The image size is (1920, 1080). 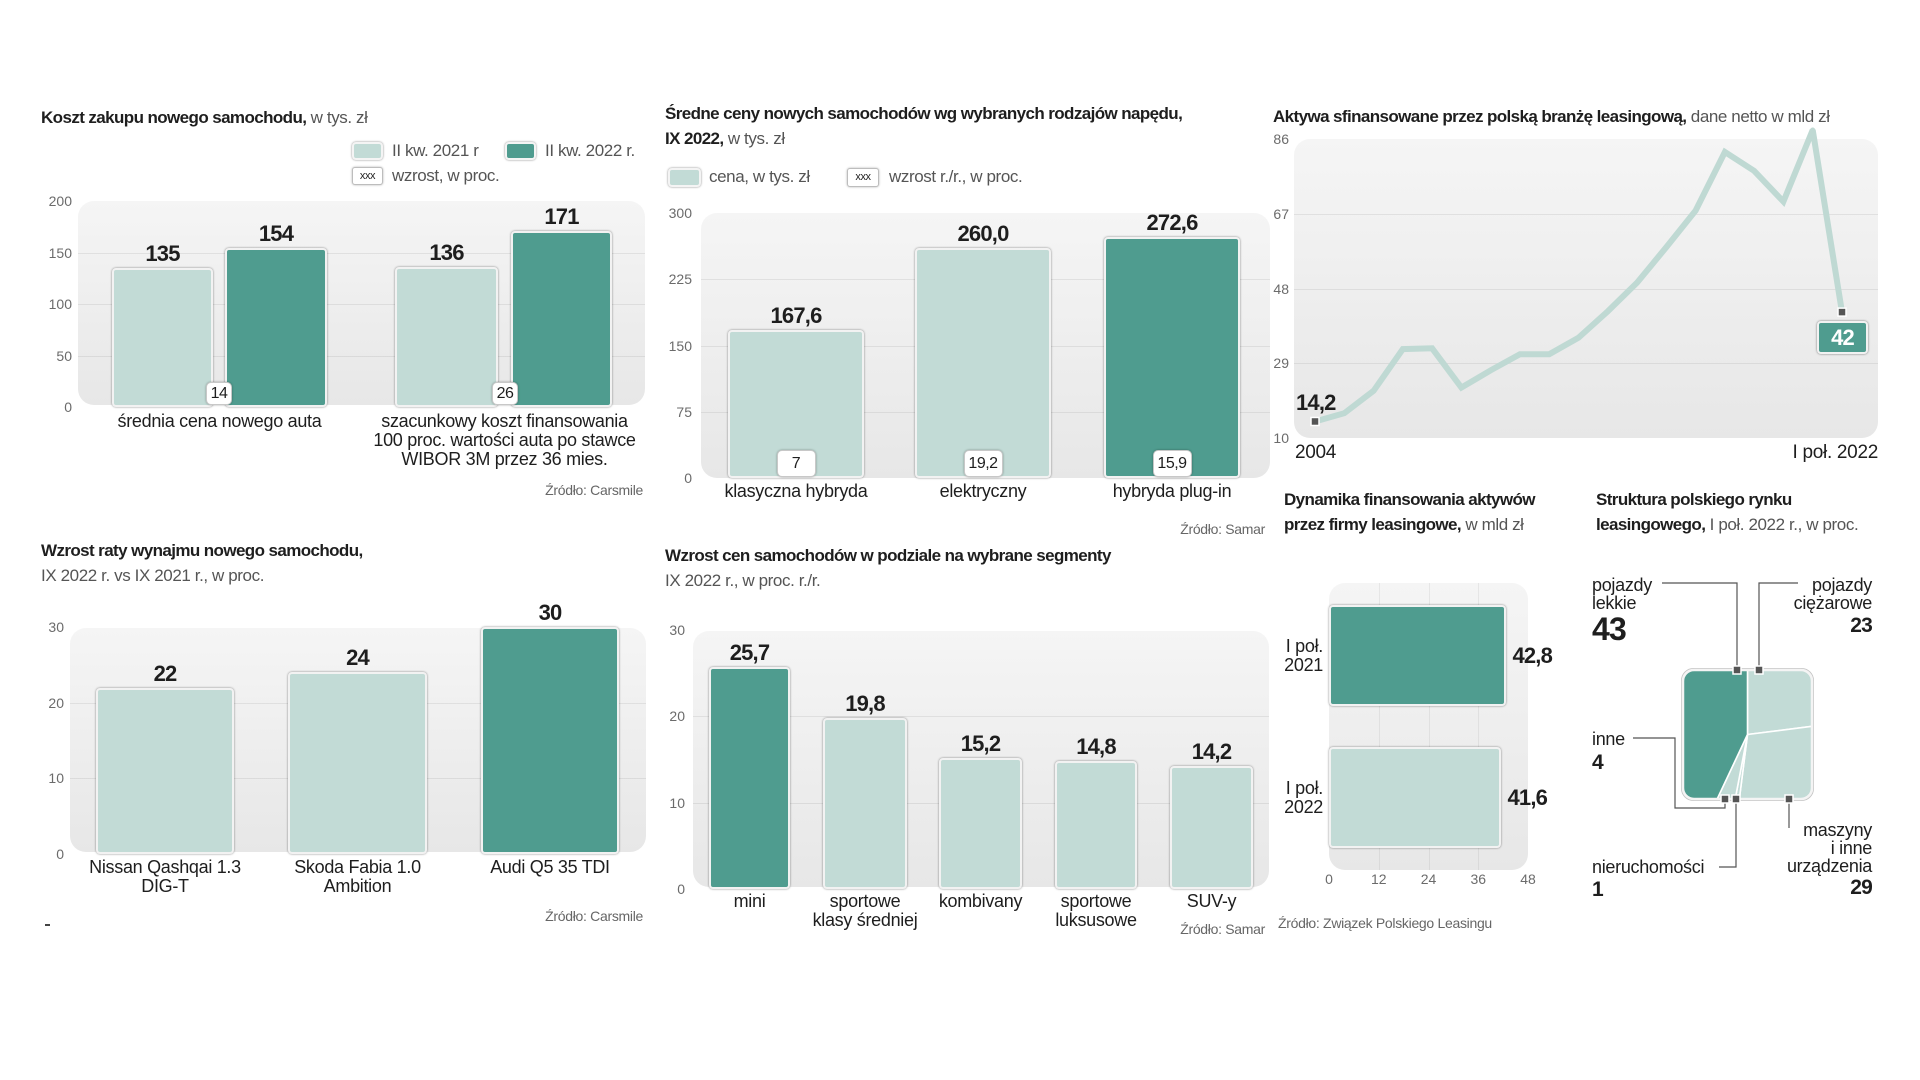 I want to click on segment-label-line: urządzenia, so click(x=1829, y=866).